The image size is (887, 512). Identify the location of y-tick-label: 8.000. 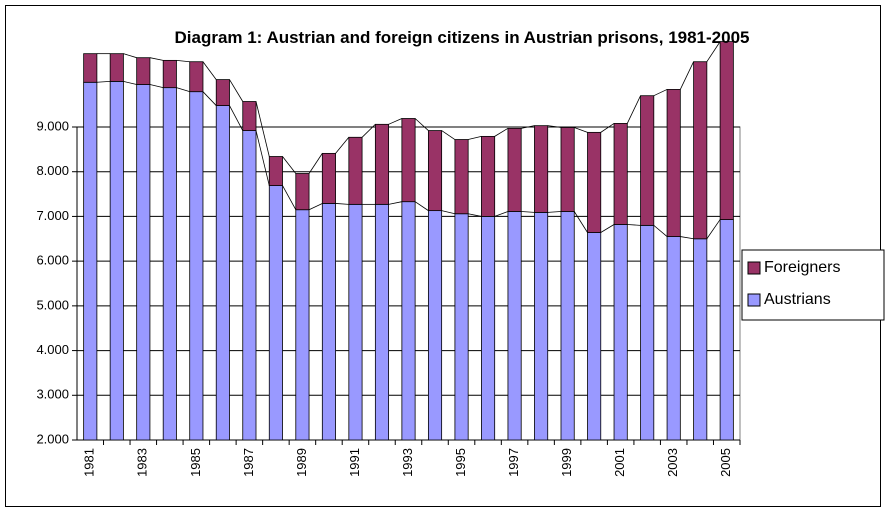
(52, 170).